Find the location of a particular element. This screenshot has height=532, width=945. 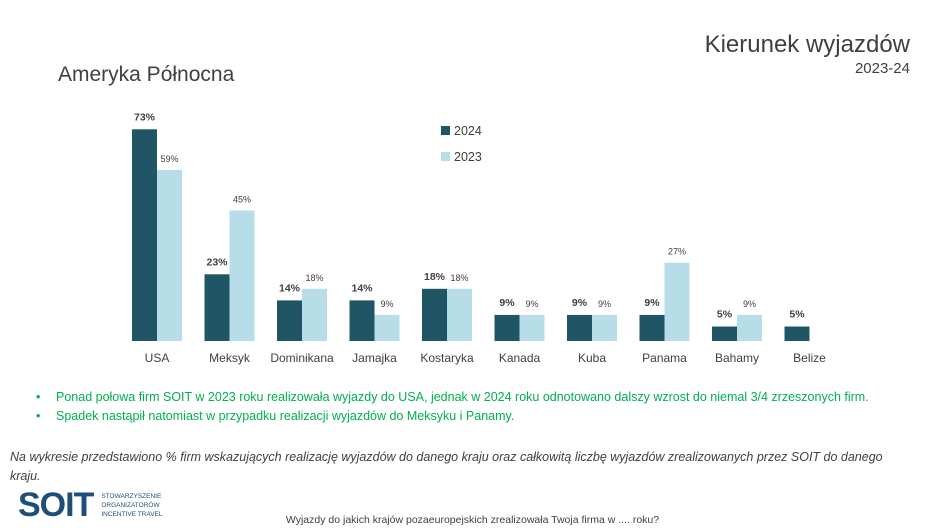

chart-title: Ameryka Północna is located at coordinates (146, 74).